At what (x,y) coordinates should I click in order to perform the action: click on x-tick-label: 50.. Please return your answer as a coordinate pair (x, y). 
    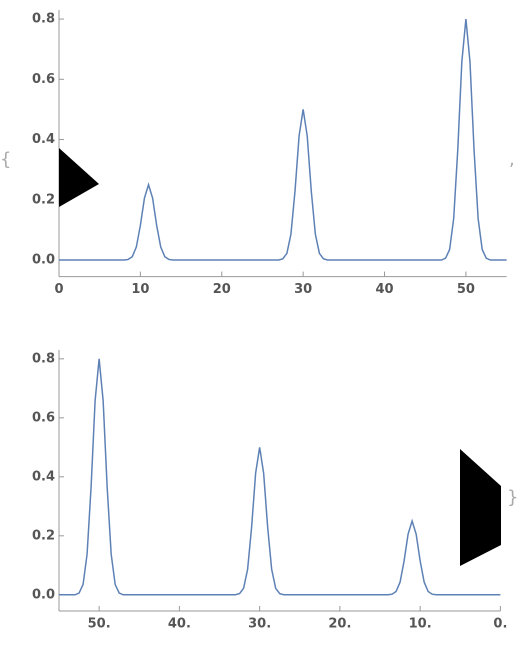
    Looking at the image, I should click on (99, 624).